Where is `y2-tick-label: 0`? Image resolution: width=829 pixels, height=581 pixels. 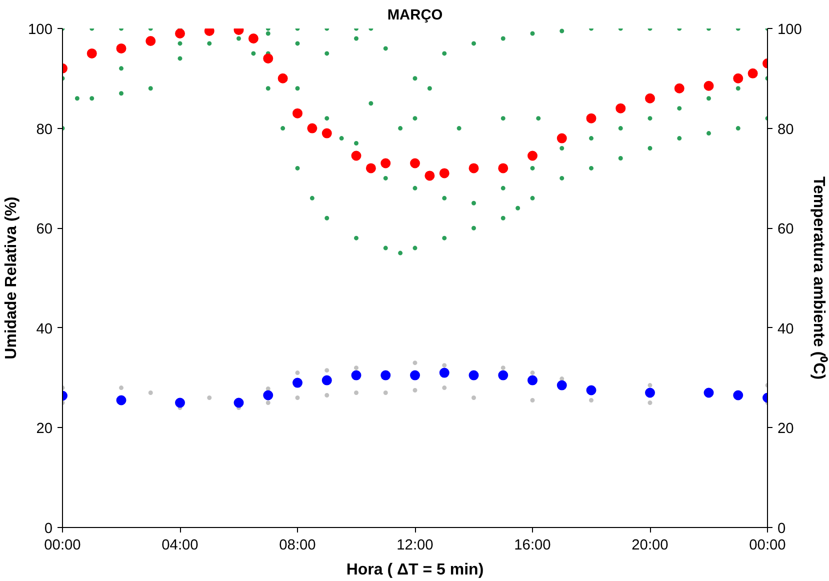 y2-tick-label: 0 is located at coordinates (782, 529).